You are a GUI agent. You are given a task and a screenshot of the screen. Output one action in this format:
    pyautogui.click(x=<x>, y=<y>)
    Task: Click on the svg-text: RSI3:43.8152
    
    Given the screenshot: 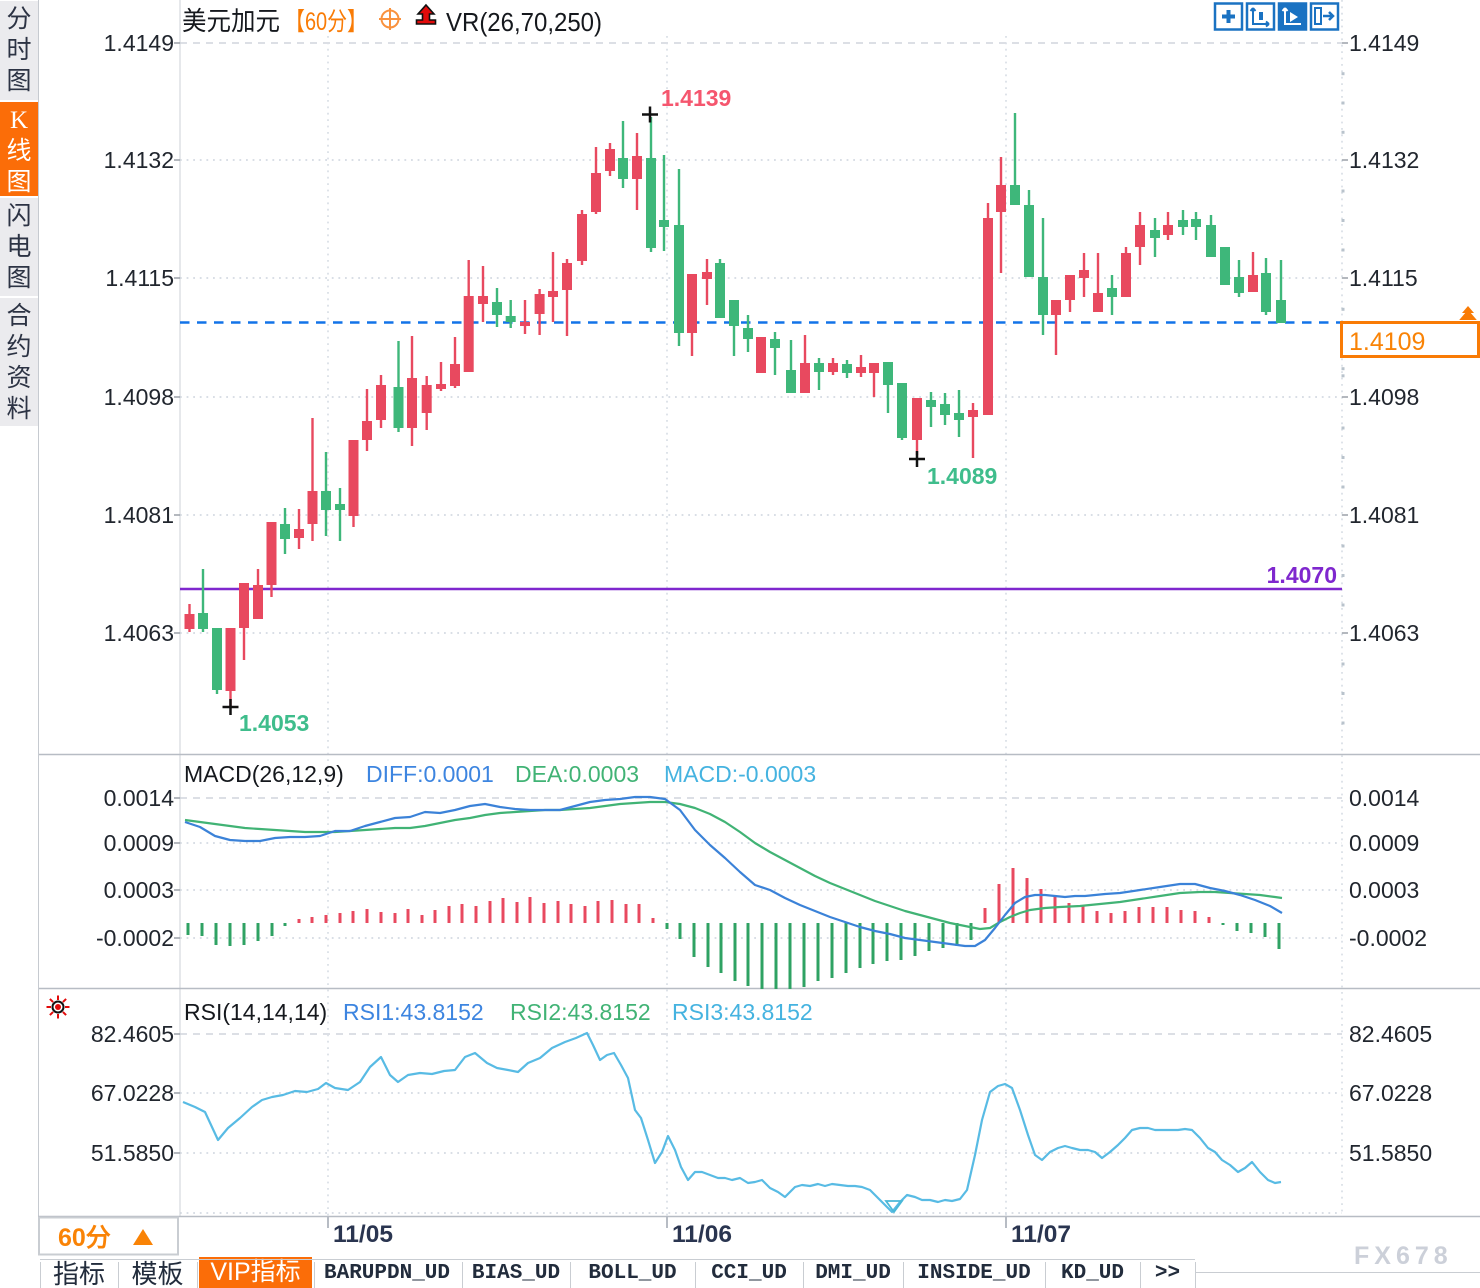 What is the action you would take?
    pyautogui.click(x=742, y=1012)
    